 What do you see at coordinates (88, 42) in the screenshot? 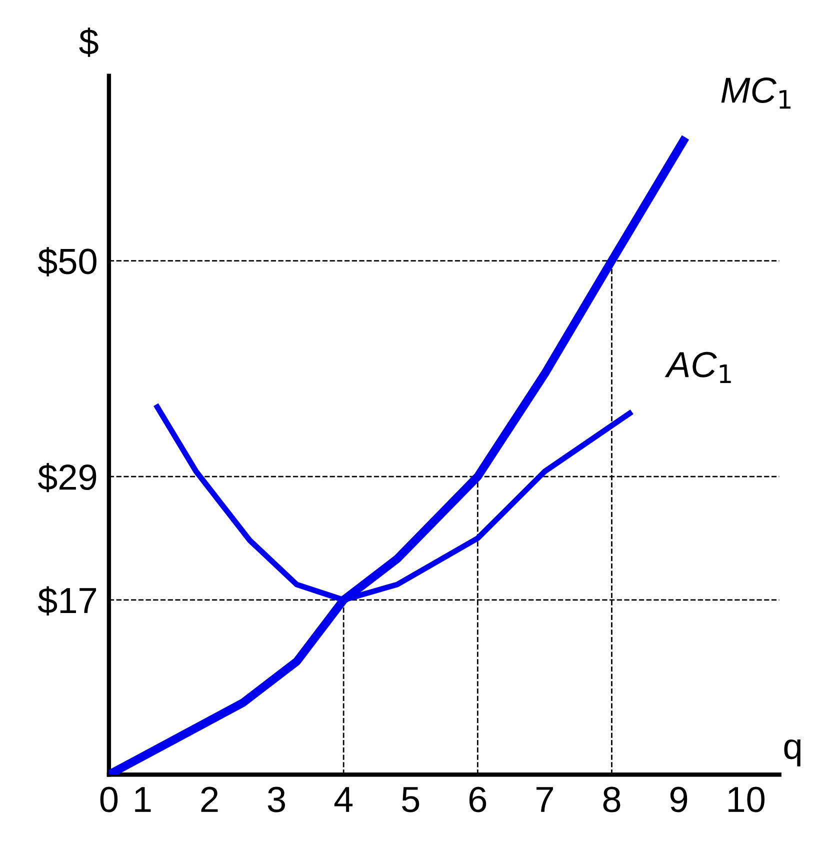
I see `y-axis-title: $` at bounding box center [88, 42].